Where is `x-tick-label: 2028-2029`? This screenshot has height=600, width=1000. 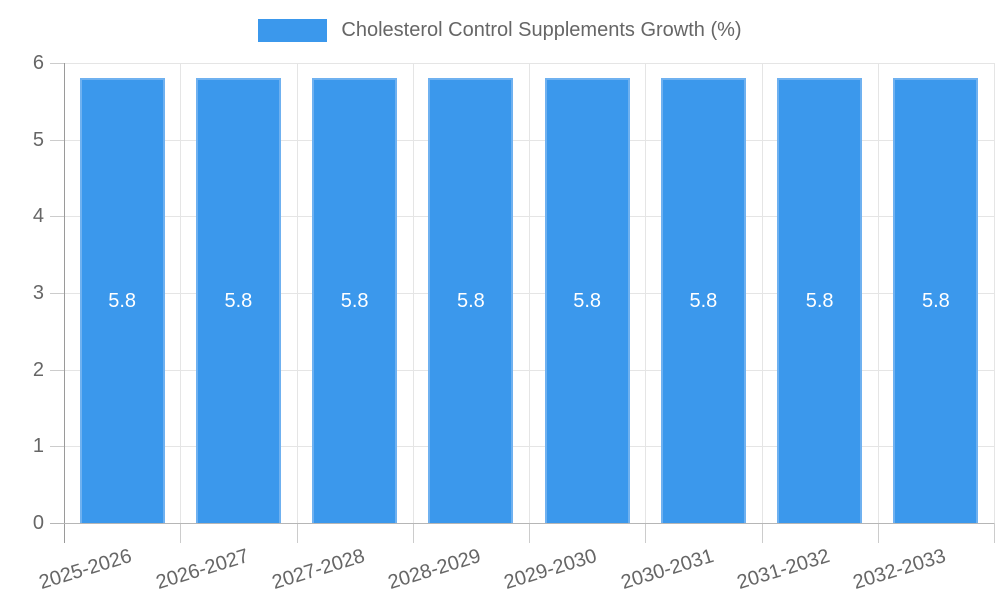
x-tick-label: 2028-2029 is located at coordinates (434, 569).